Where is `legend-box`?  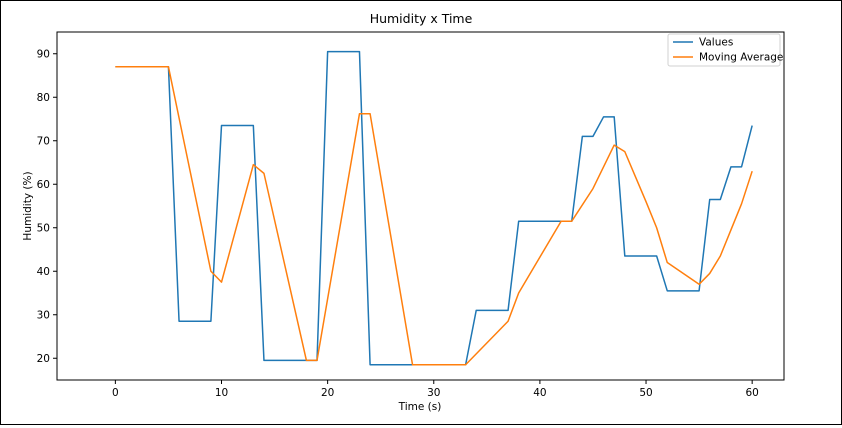
legend-box is located at coordinates (724, 50).